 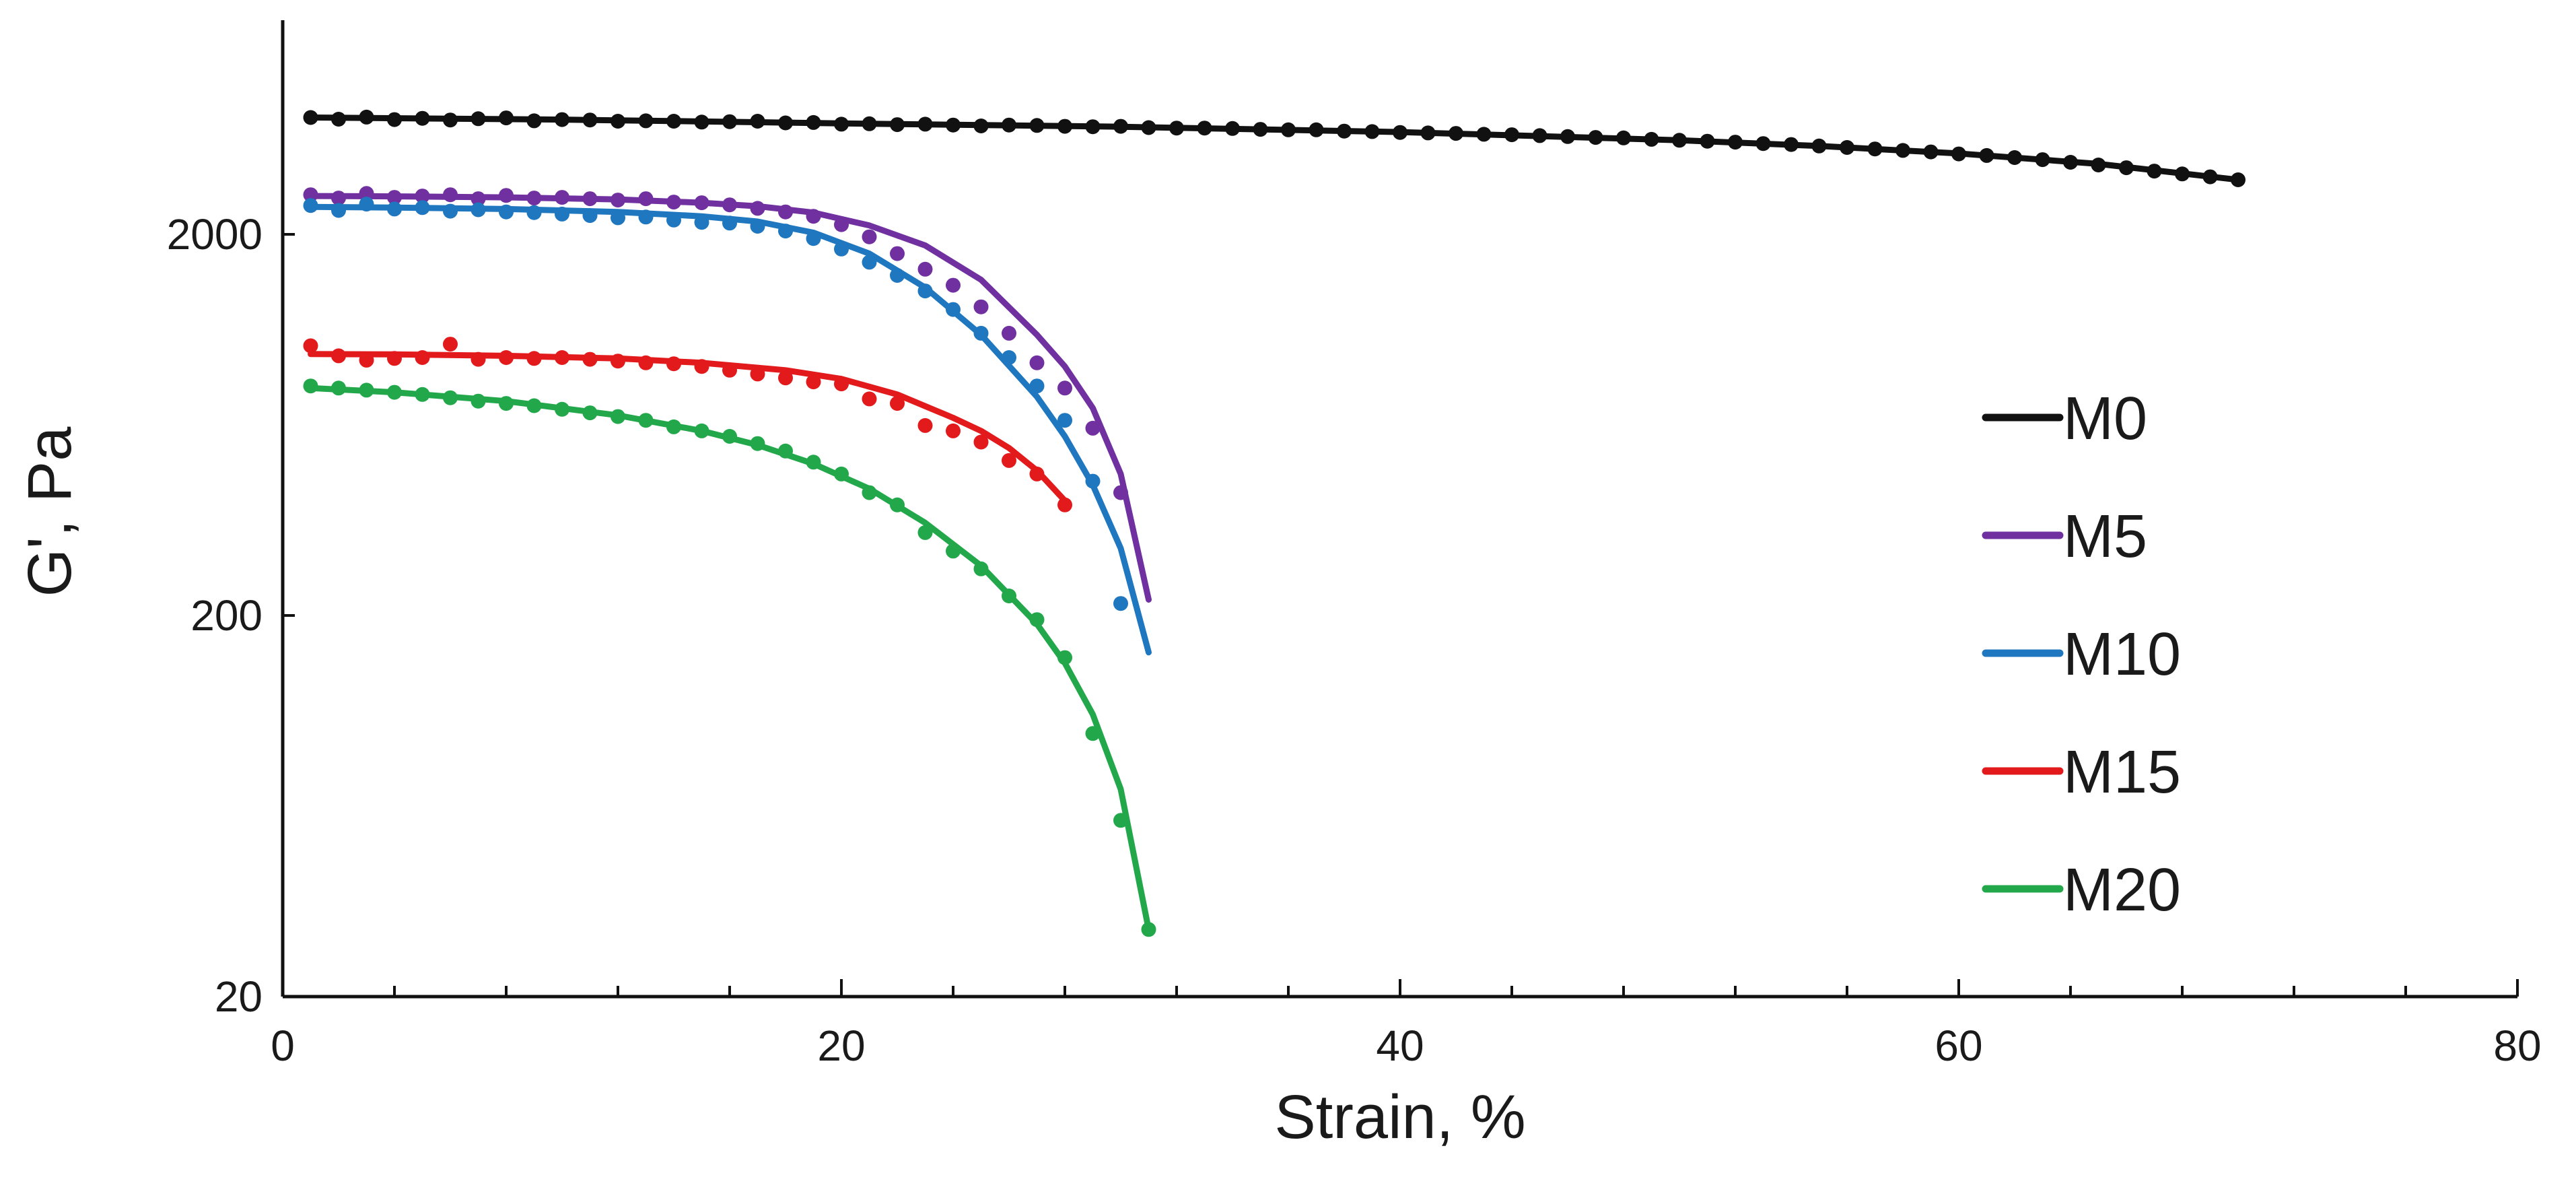 I want to click on y-tick-label: 200, so click(x=226, y=615).